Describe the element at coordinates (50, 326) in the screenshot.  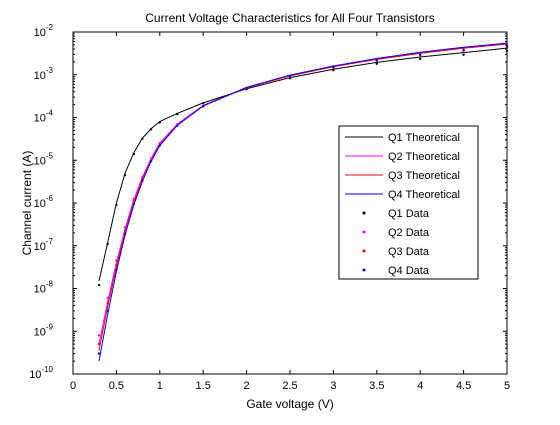
I see `y-tick-exponent: -9` at that location.